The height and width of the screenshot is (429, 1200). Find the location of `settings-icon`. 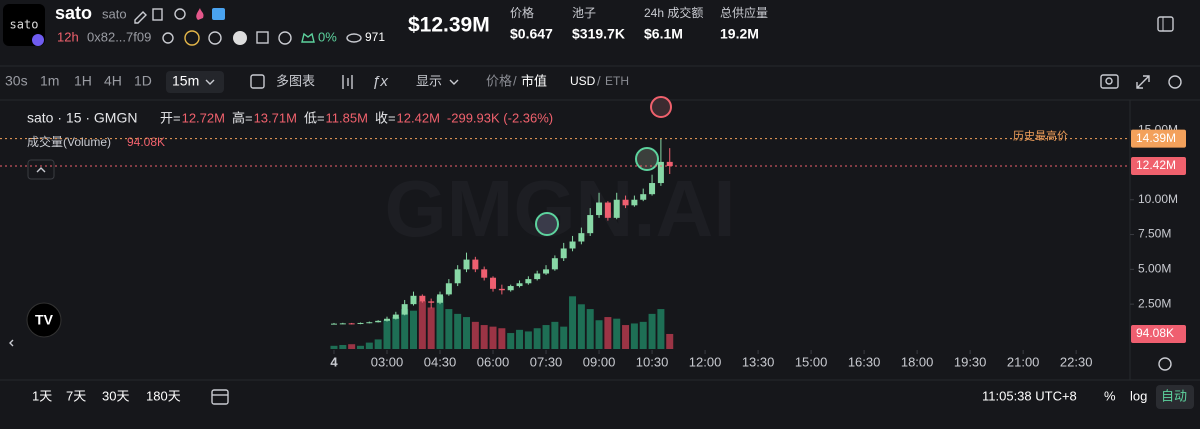

settings-icon is located at coordinates (1165, 364).